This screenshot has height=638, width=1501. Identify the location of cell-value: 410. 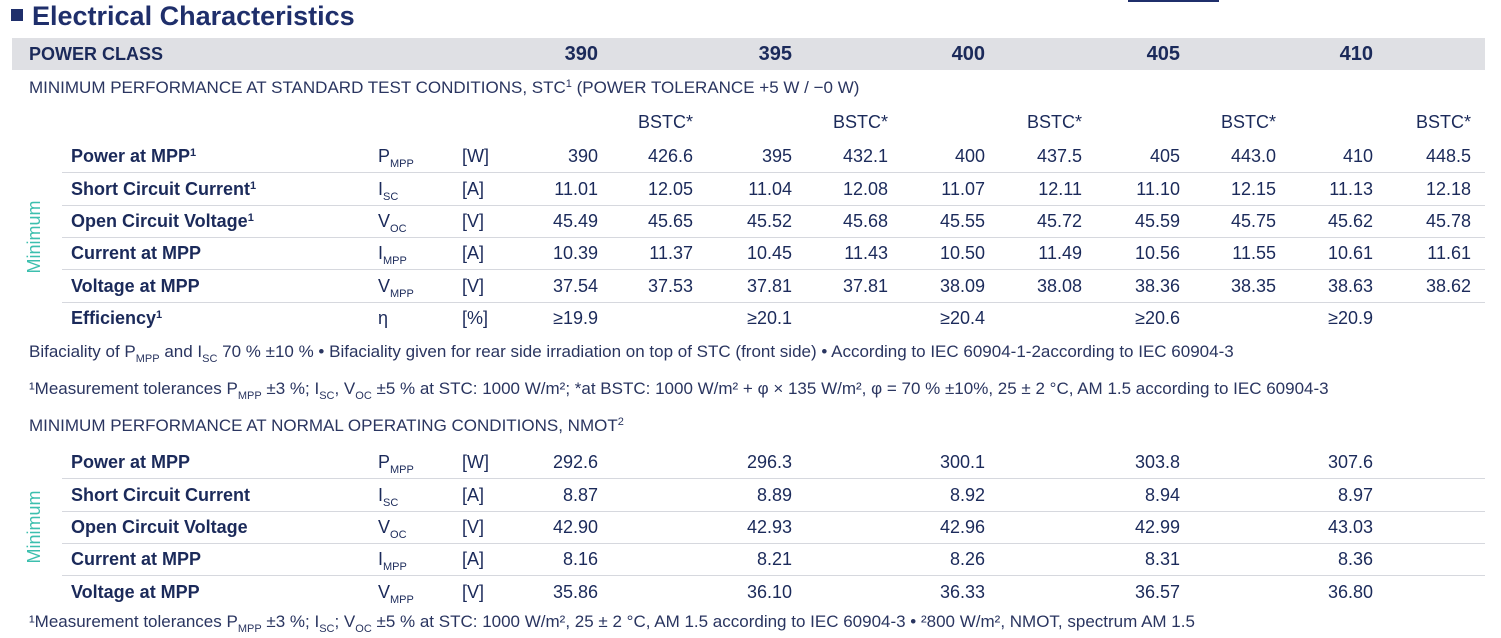
(1357, 156).